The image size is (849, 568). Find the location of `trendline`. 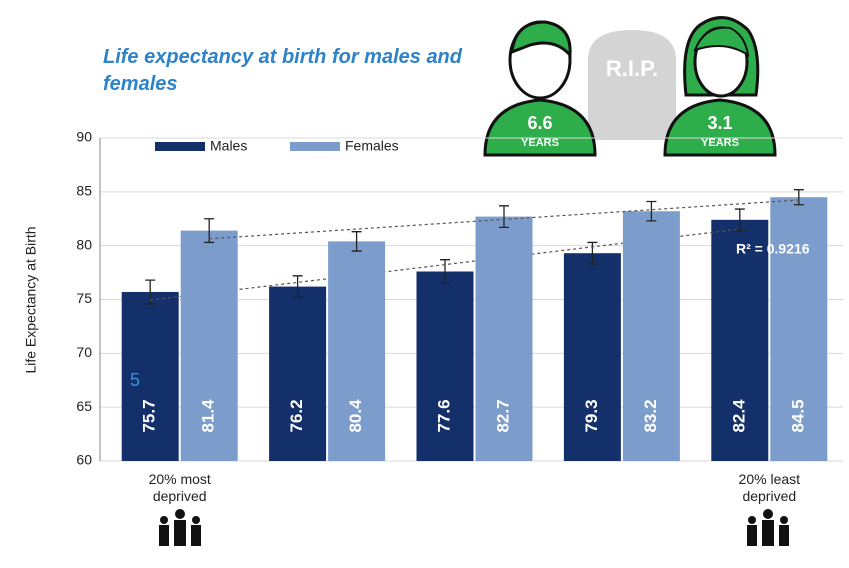

trendline is located at coordinates (504, 219).